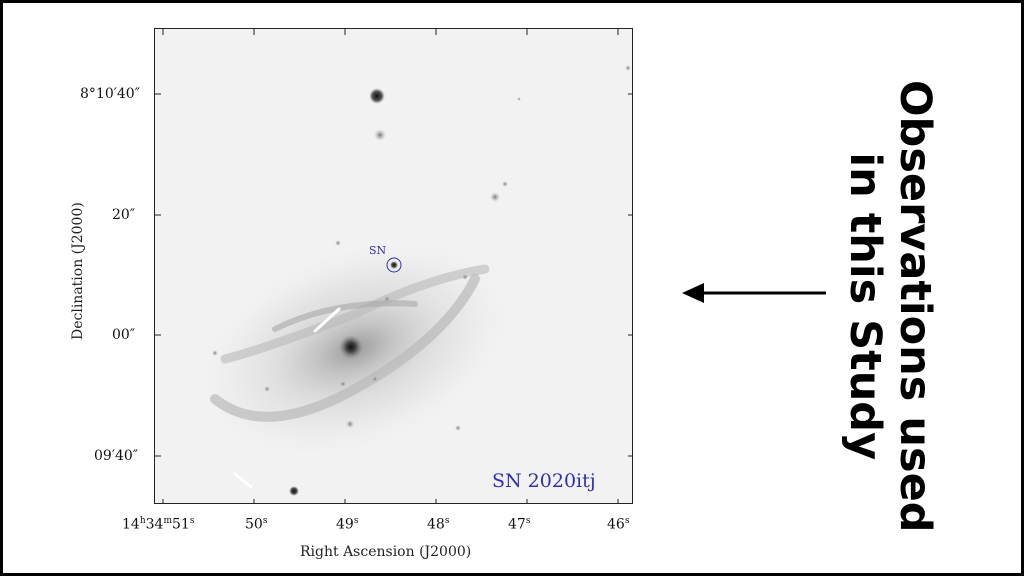 The image size is (1024, 576). I want to click on annotation-line-2: in this Study, so click(865, 306).